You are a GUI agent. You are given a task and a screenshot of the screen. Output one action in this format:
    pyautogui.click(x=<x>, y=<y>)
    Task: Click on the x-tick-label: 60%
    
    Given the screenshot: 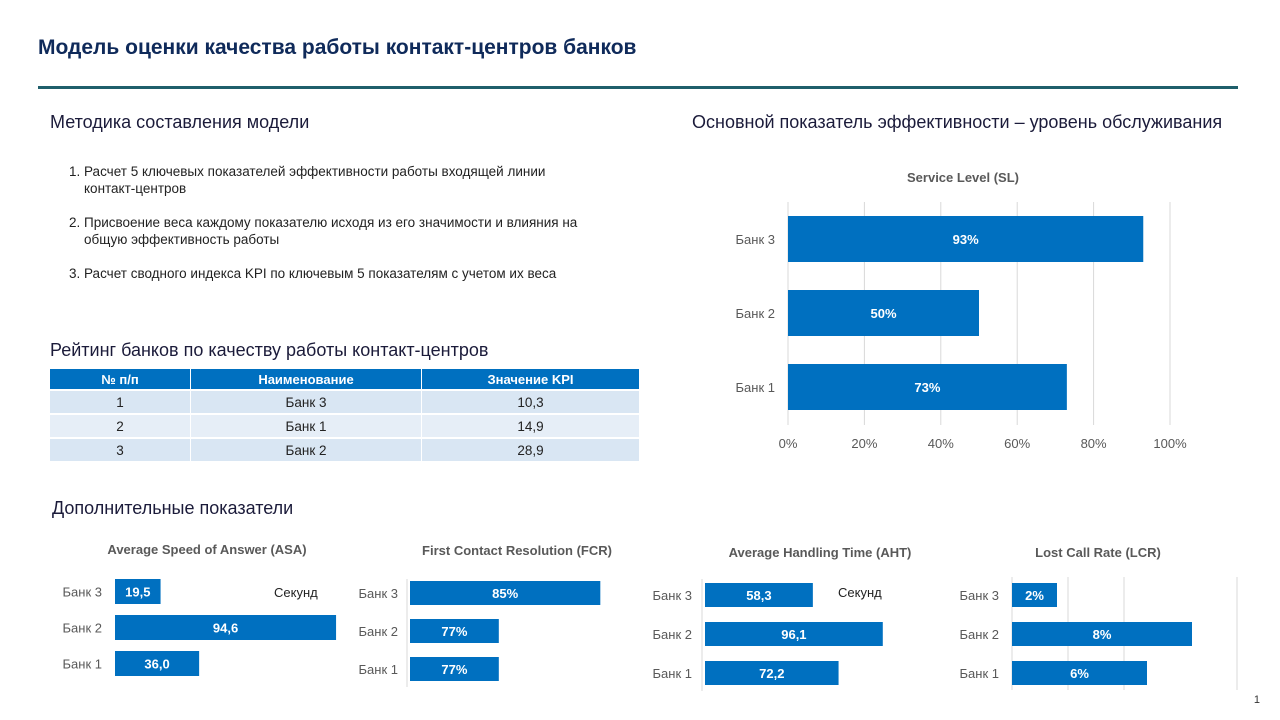 What is the action you would take?
    pyautogui.click(x=1017, y=443)
    